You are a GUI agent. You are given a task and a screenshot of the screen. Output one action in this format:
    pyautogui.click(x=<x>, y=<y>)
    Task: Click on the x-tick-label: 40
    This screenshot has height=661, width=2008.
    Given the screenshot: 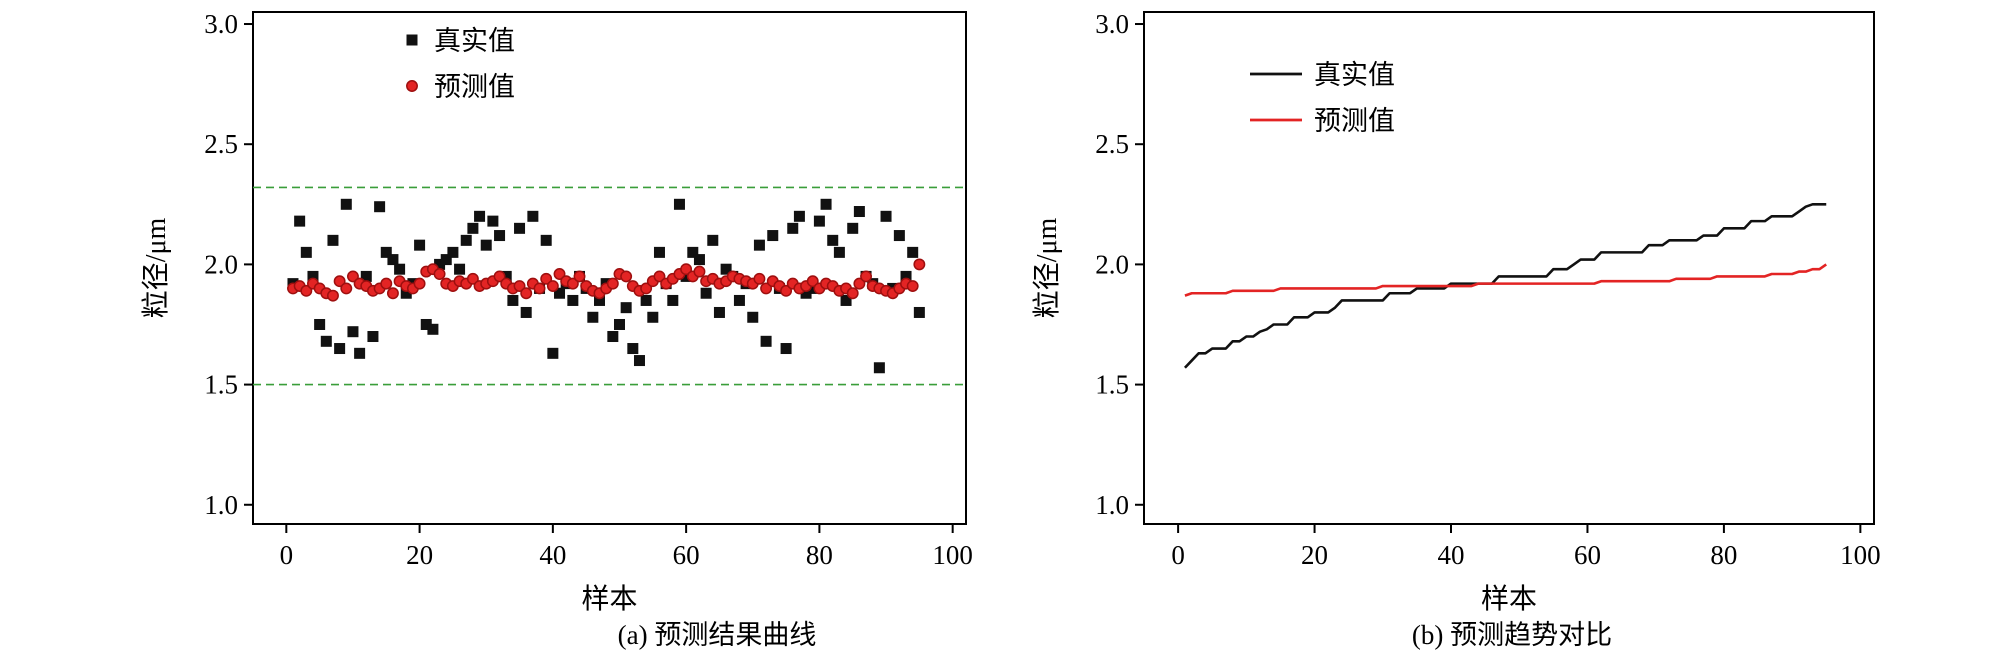 What is the action you would take?
    pyautogui.click(x=552, y=555)
    